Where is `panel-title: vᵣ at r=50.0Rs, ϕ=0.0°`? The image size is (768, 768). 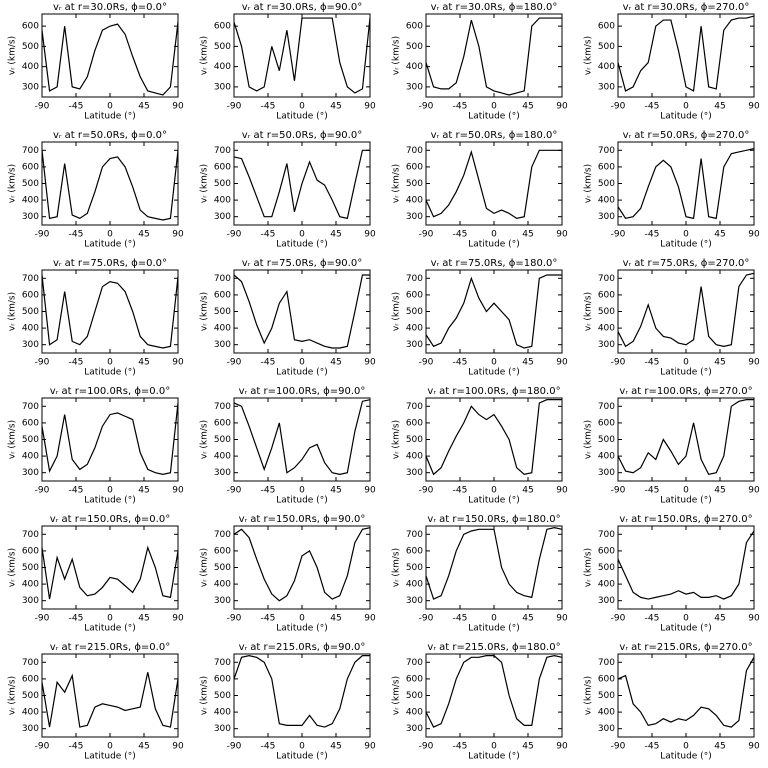
panel-title: vᵣ at r=50.0Rs, ϕ=0.0° is located at coordinates (110, 135).